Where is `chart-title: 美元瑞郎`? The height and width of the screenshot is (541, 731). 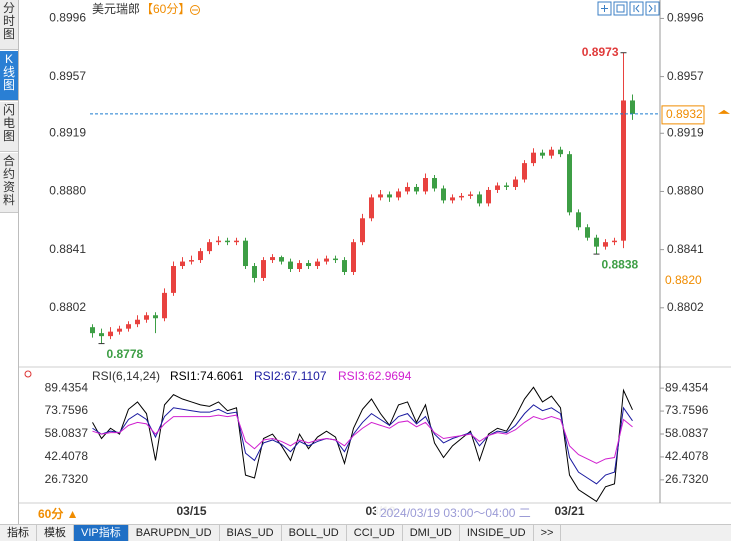
chart-title: 美元瑞郎 is located at coordinates (116, 9).